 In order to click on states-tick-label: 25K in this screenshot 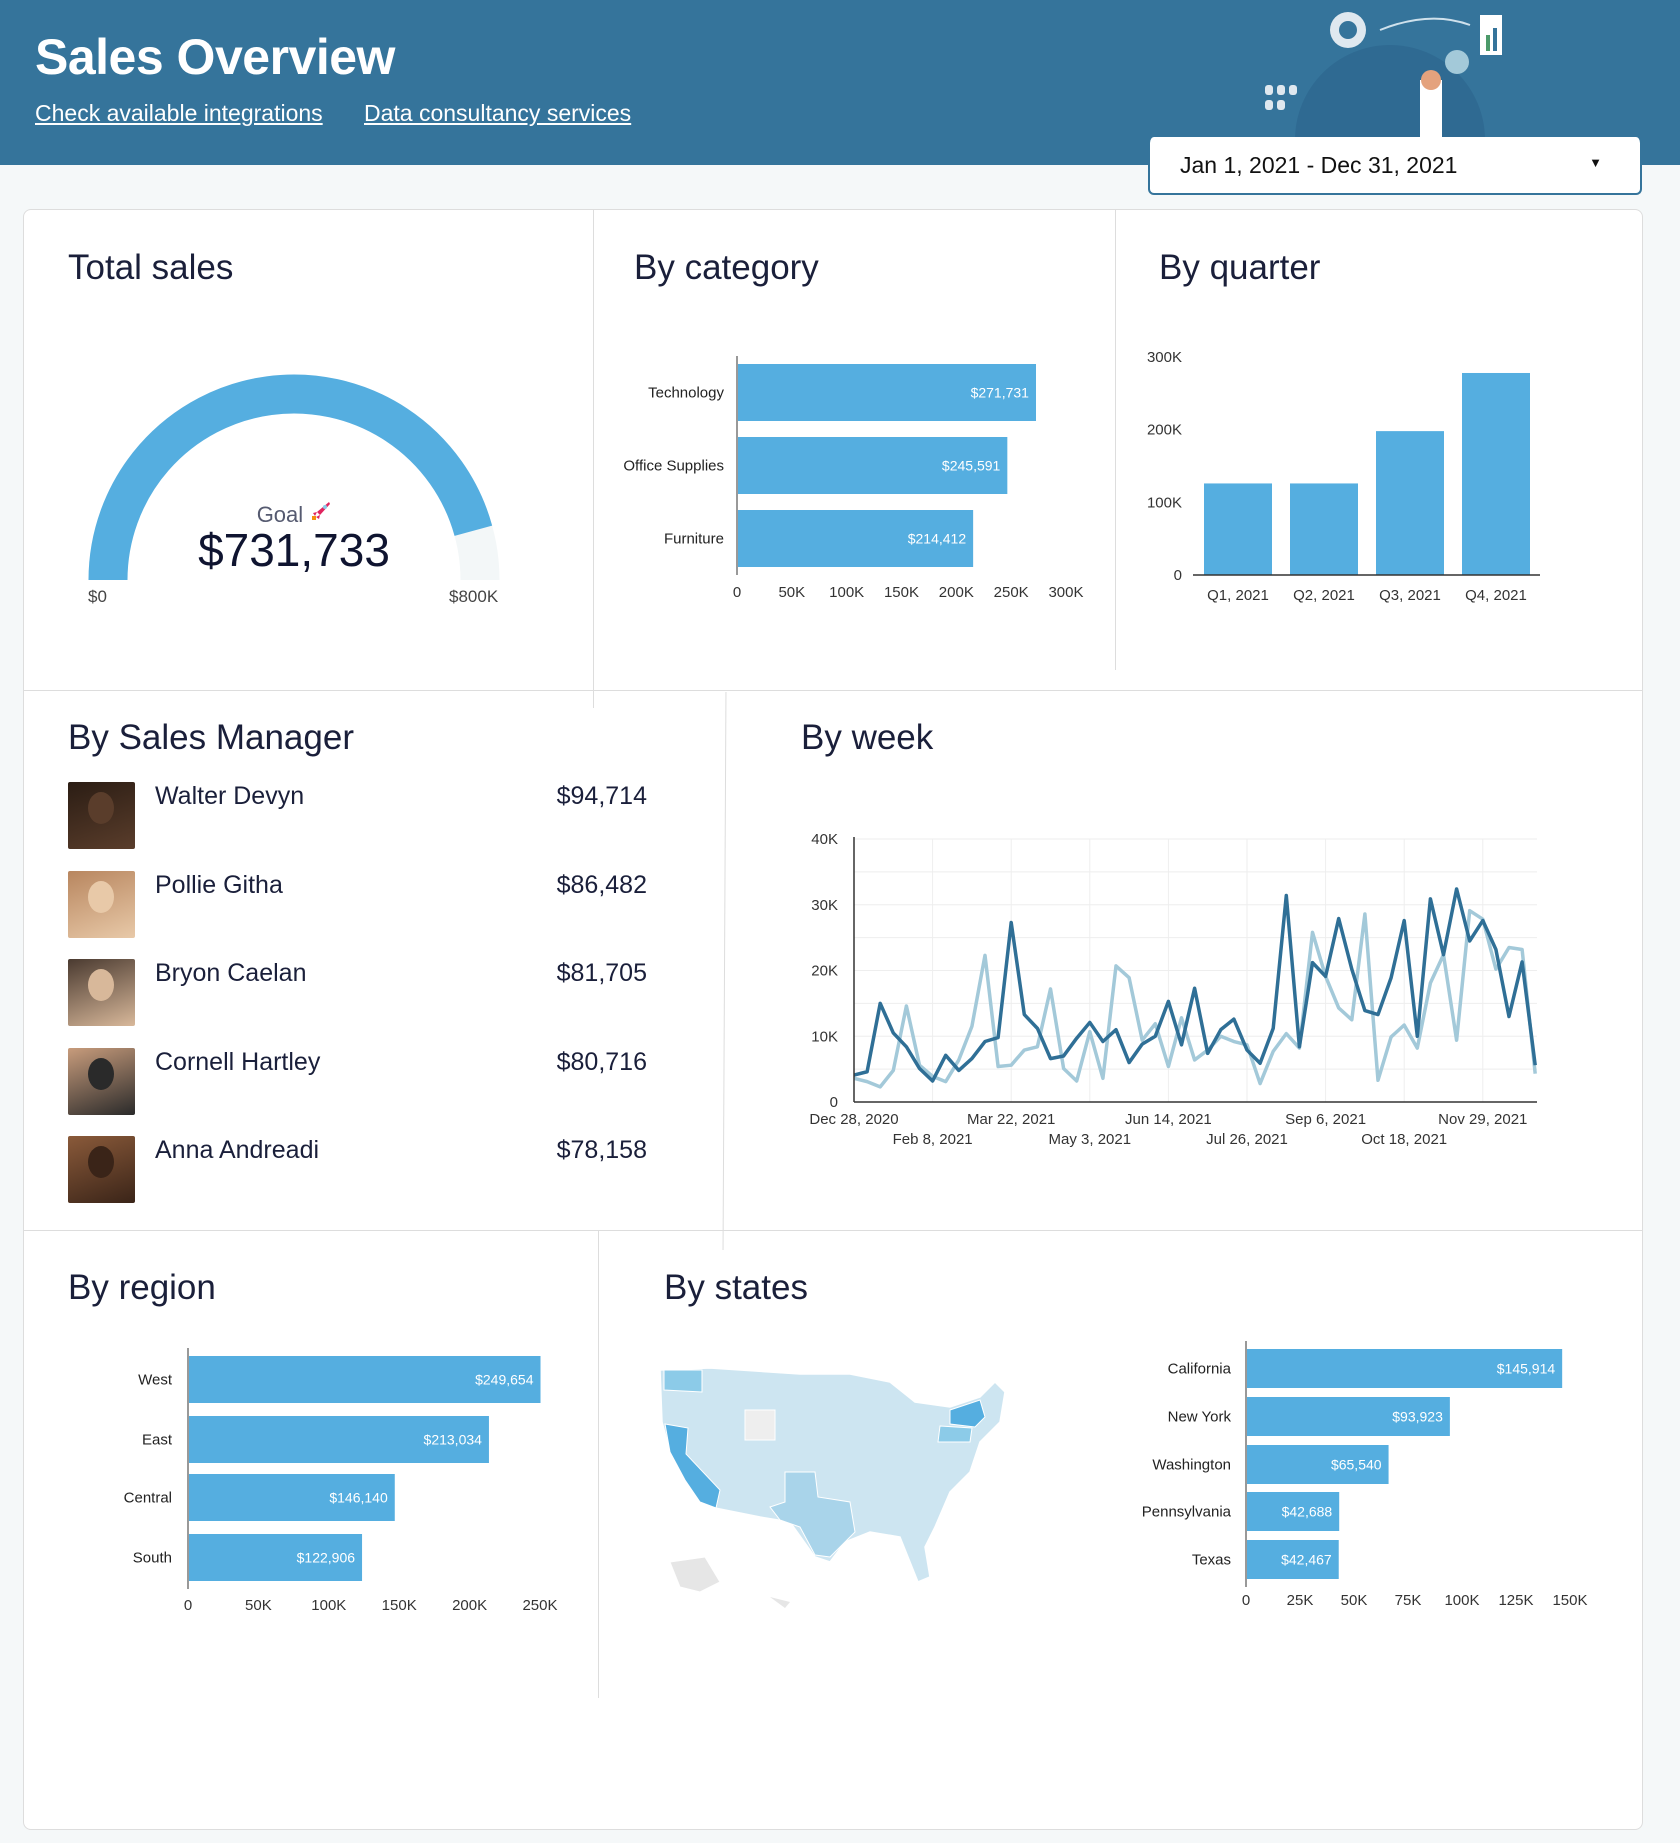, I will do `click(1300, 1600)`.